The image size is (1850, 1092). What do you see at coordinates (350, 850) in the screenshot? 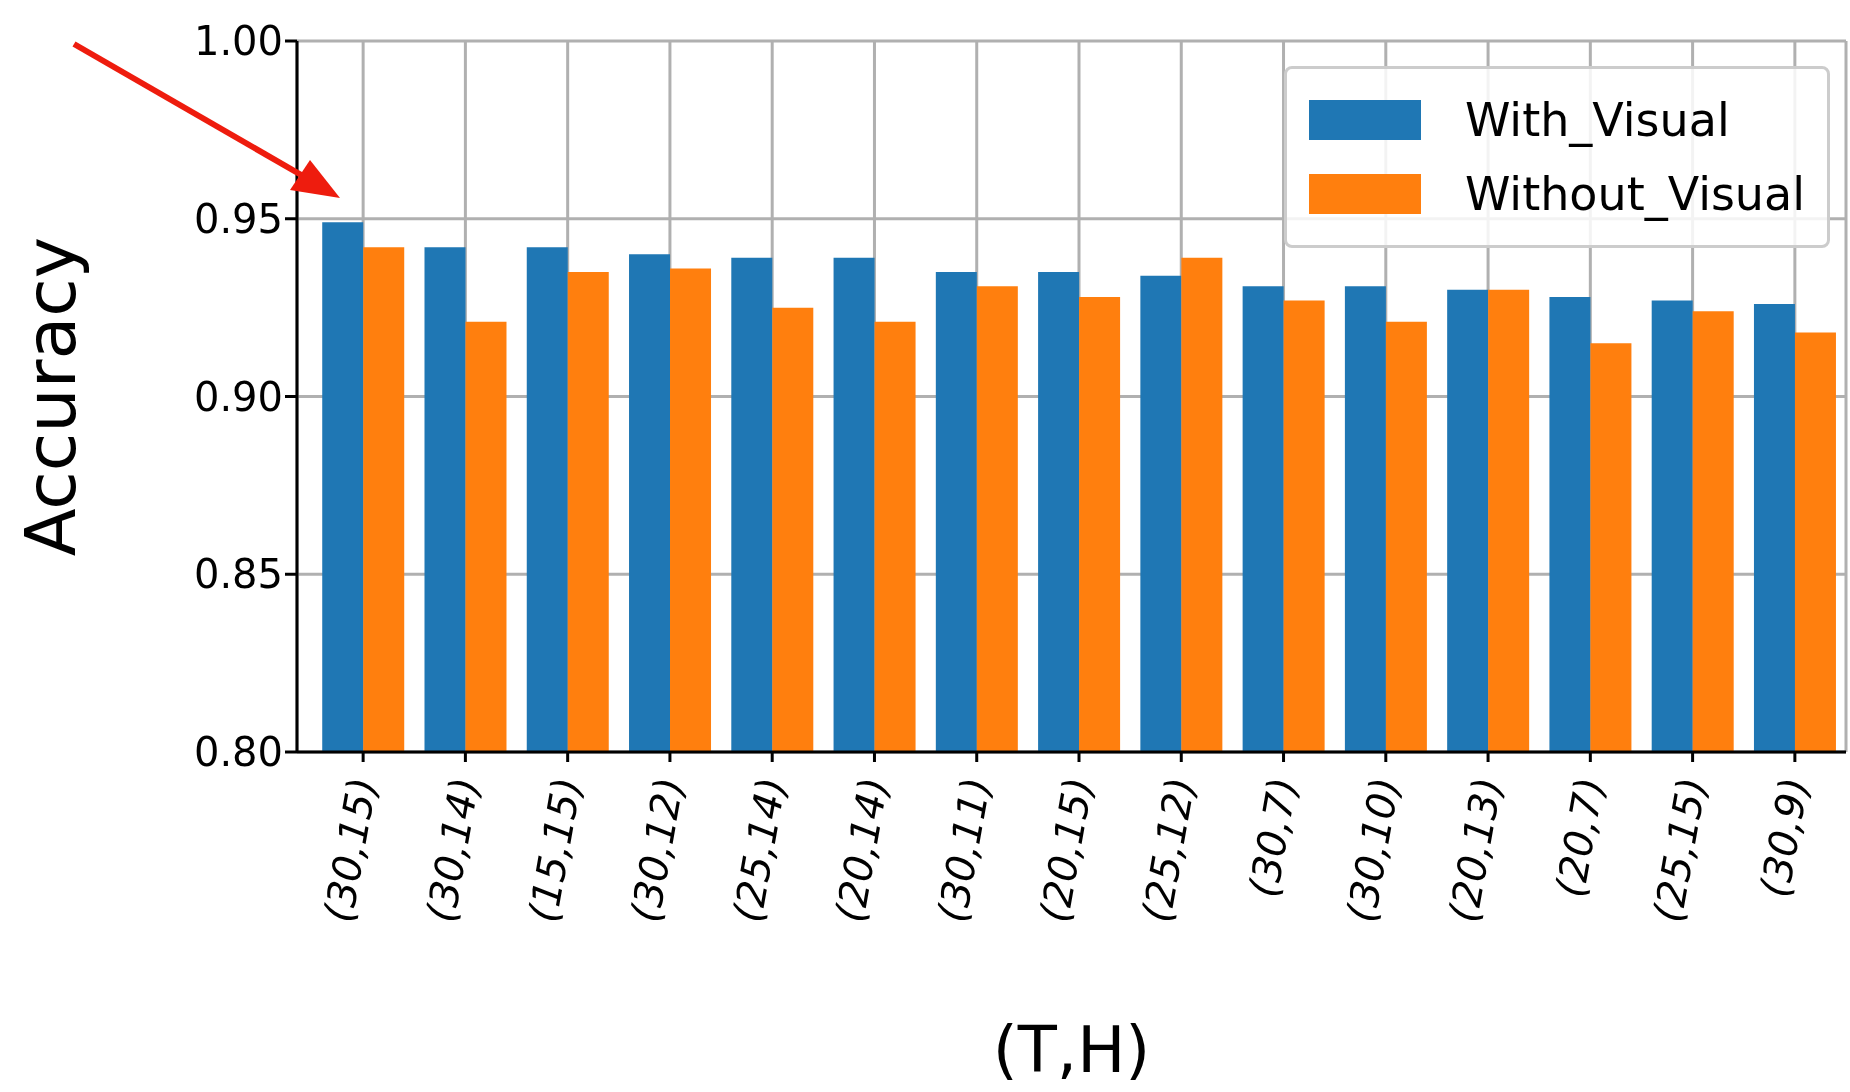
I see `x-tick-label: (30,15)` at bounding box center [350, 850].